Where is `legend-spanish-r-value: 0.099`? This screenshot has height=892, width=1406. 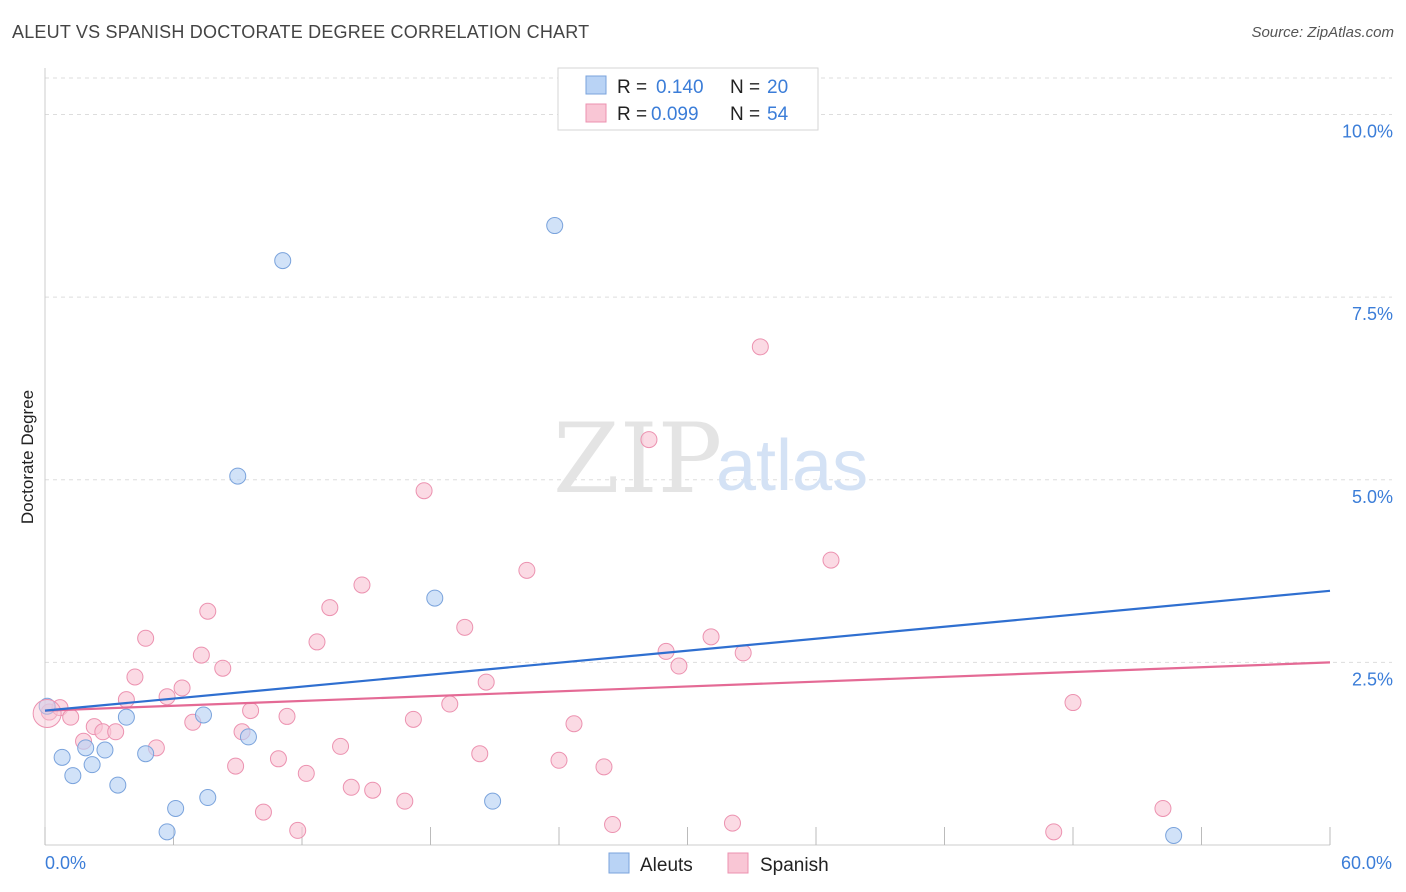
legend-spanish-r-value: 0.099 is located at coordinates (675, 114).